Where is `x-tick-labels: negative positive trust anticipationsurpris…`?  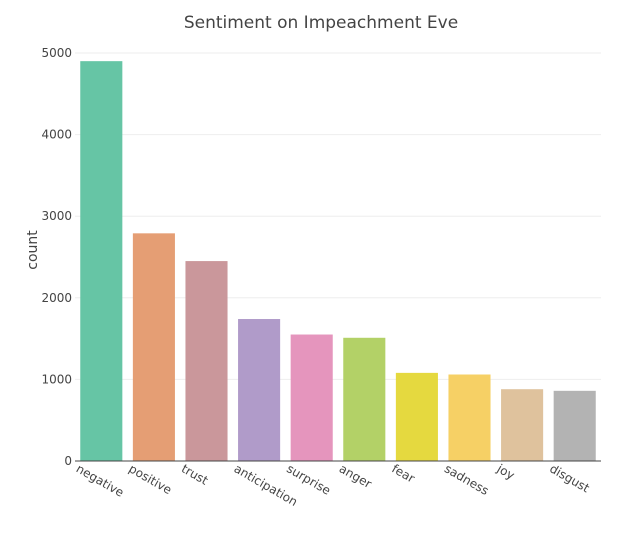
x-tick-labels: negative positive trust anticipationsurpris… is located at coordinates (333, 485).